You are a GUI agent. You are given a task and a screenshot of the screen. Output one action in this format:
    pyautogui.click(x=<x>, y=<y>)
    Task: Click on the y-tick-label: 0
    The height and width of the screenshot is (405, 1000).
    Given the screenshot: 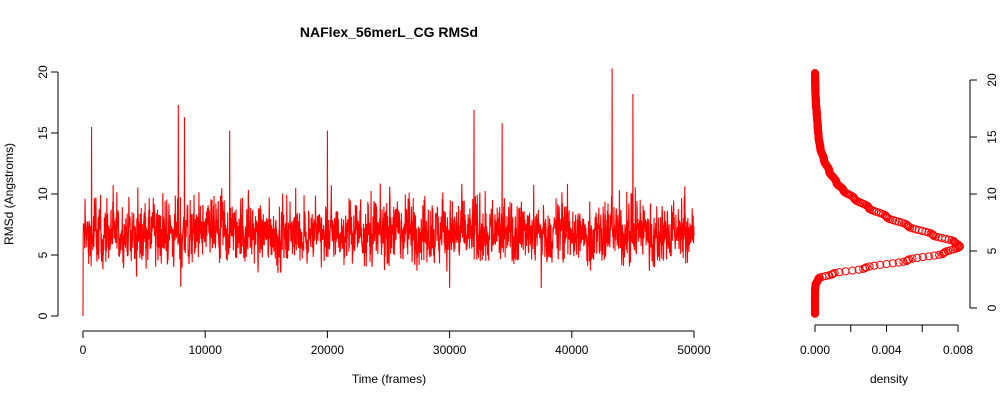 What is the action you would take?
    pyautogui.click(x=43, y=315)
    